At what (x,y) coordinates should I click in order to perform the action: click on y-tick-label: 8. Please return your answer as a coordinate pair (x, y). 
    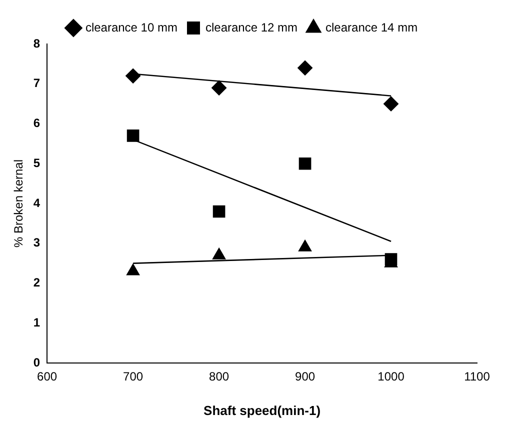
    Looking at the image, I should click on (36, 43).